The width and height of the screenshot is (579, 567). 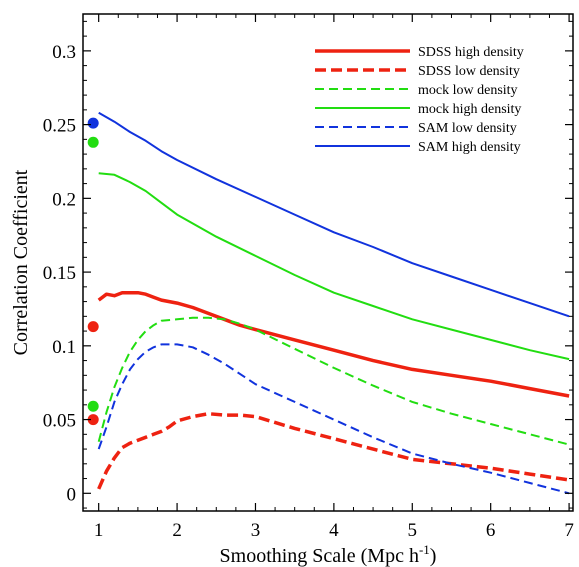 What do you see at coordinates (64, 347) in the screenshot?
I see `y-tick-label: 0.1` at bounding box center [64, 347].